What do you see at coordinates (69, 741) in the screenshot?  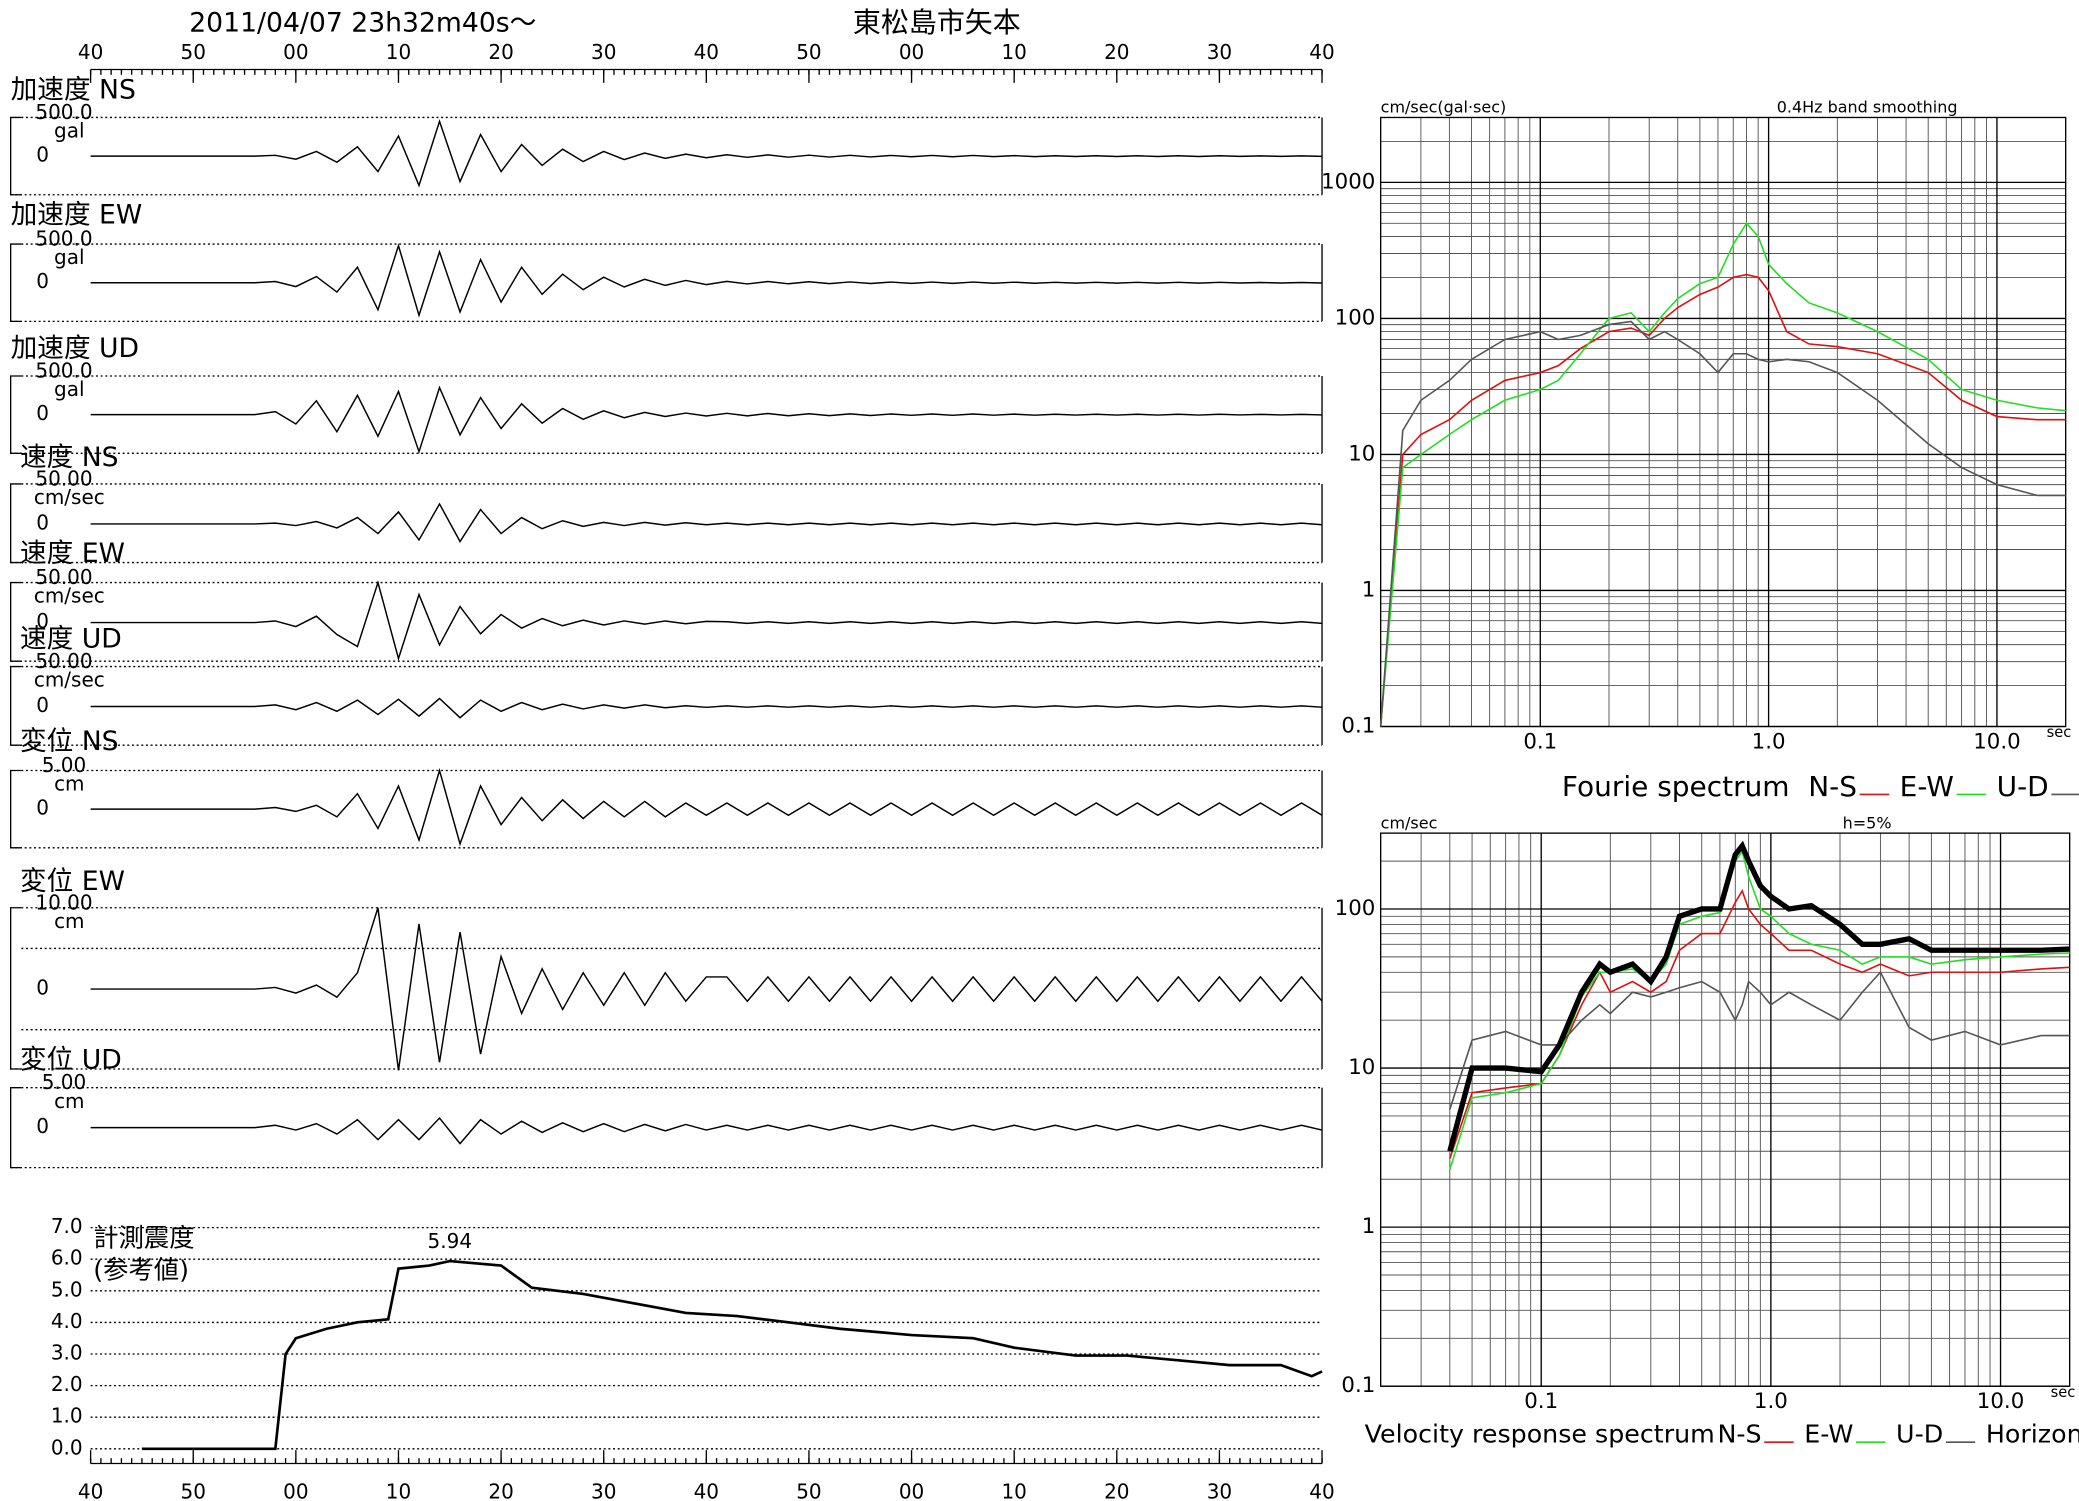 I see `panel-title: 変位 NS` at bounding box center [69, 741].